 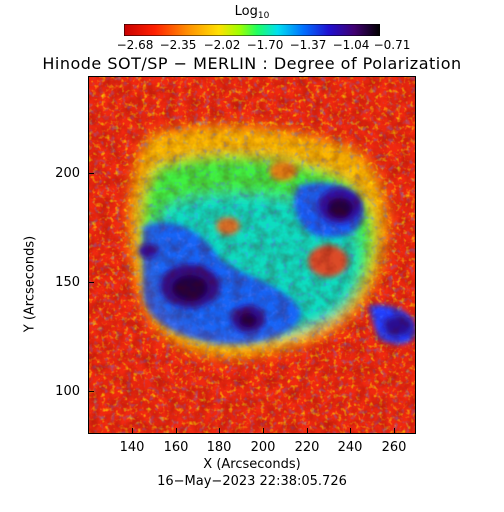 I want to click on y-tick-label: 100, so click(x=67, y=391).